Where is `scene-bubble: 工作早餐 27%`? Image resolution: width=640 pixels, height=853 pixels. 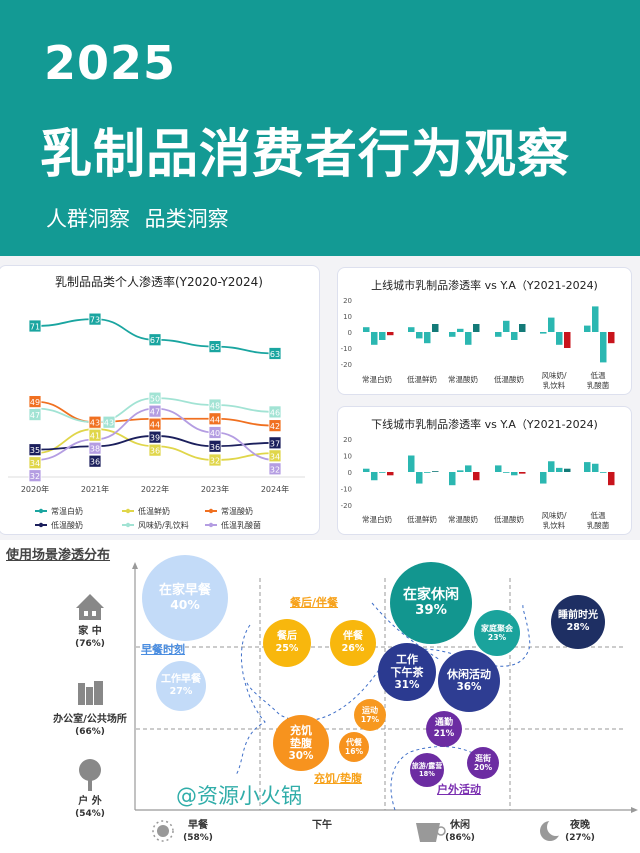 scene-bubble: 工作早餐 27% is located at coordinates (181, 686).